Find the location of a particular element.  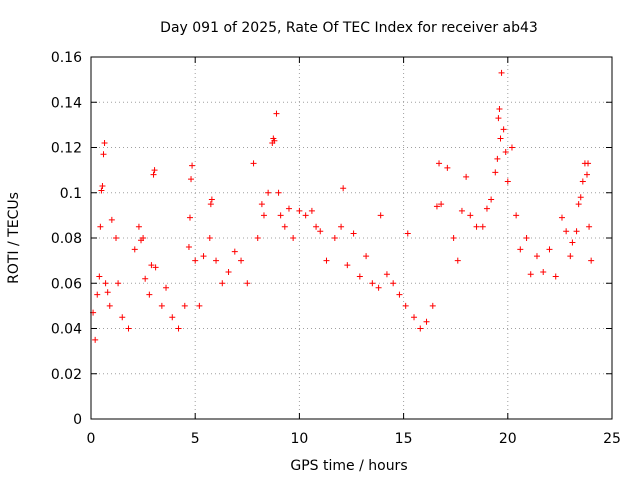

y-tick-label: 0.1 is located at coordinates (71, 194).